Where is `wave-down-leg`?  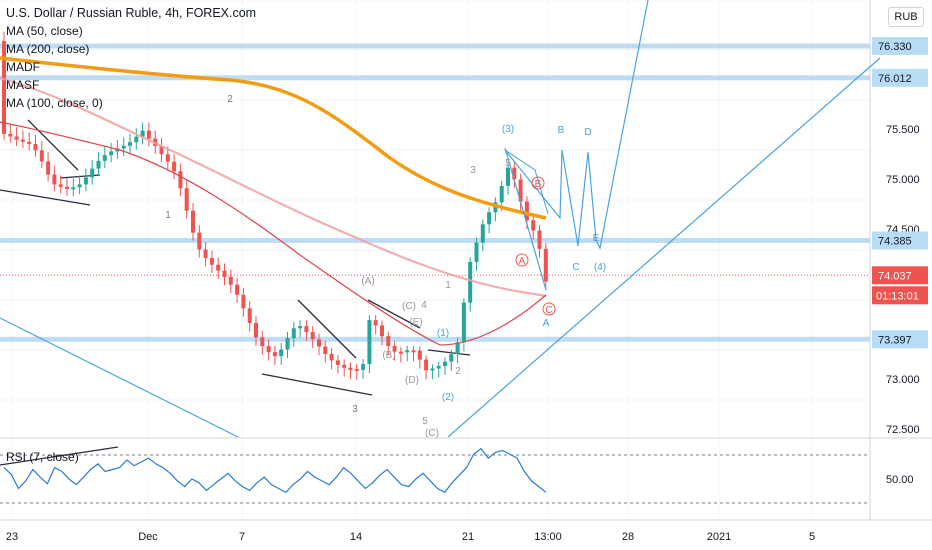 wave-down-leg is located at coordinates (525, 219).